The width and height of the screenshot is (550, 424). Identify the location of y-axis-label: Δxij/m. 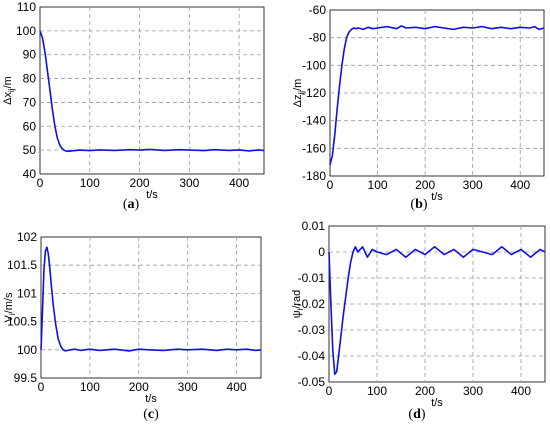
(9, 90).